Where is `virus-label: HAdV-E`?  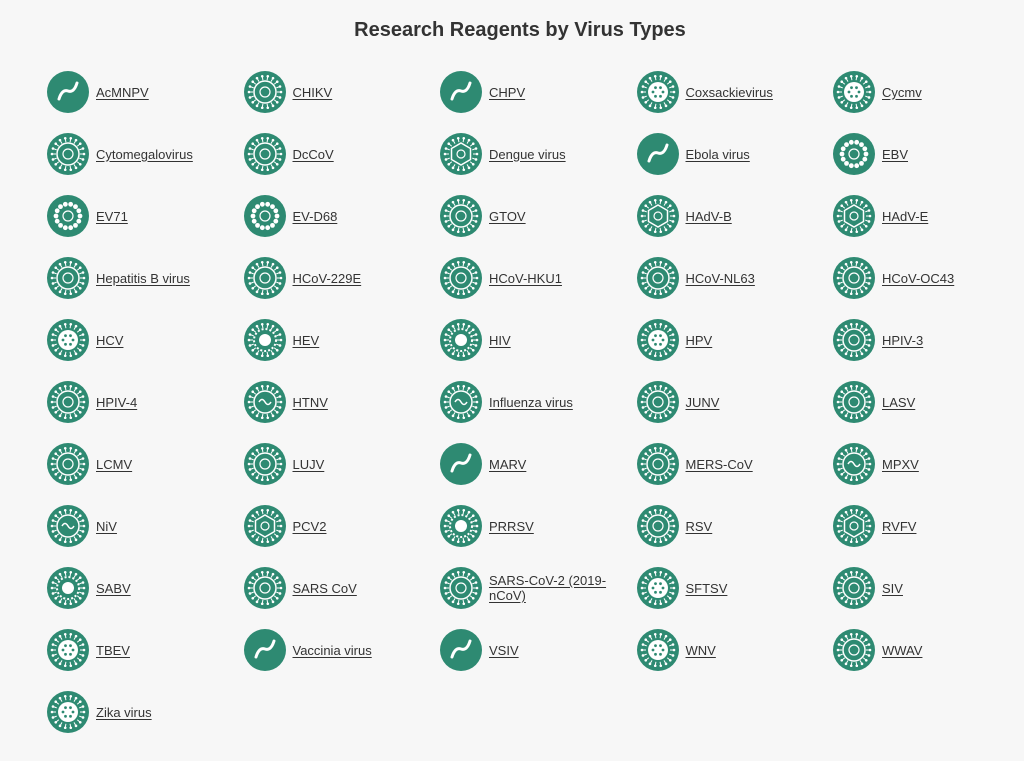 virus-label: HAdV-E is located at coordinates (905, 216).